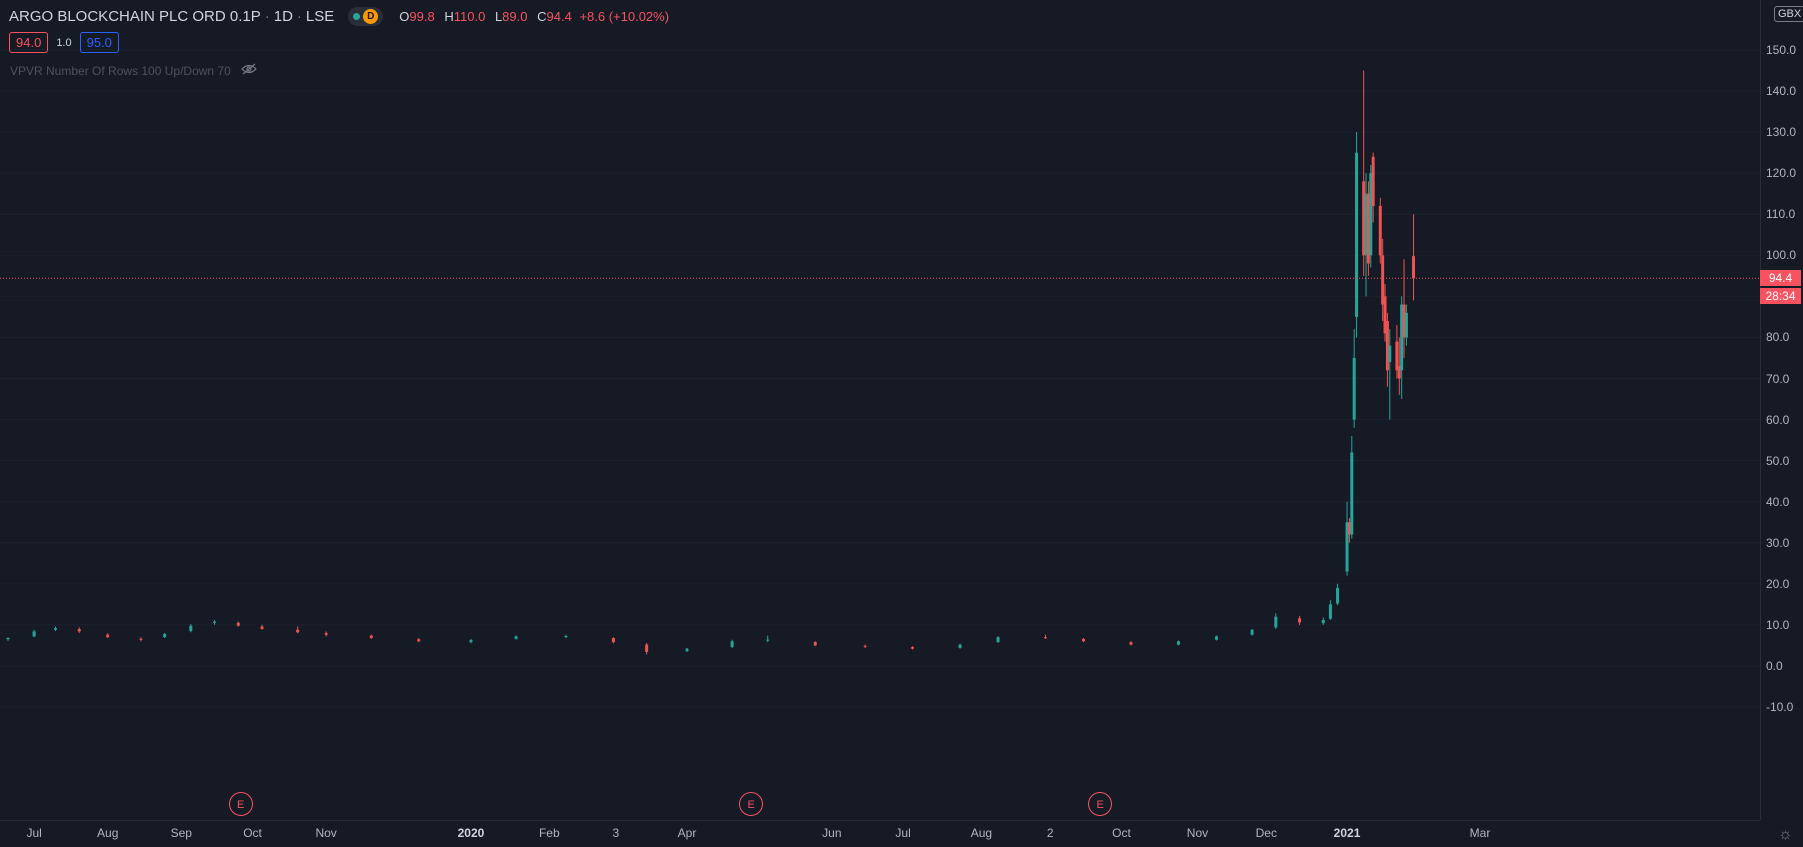  Describe the element at coordinates (181, 833) in the screenshot. I see `time-tick-label: Sep` at that location.